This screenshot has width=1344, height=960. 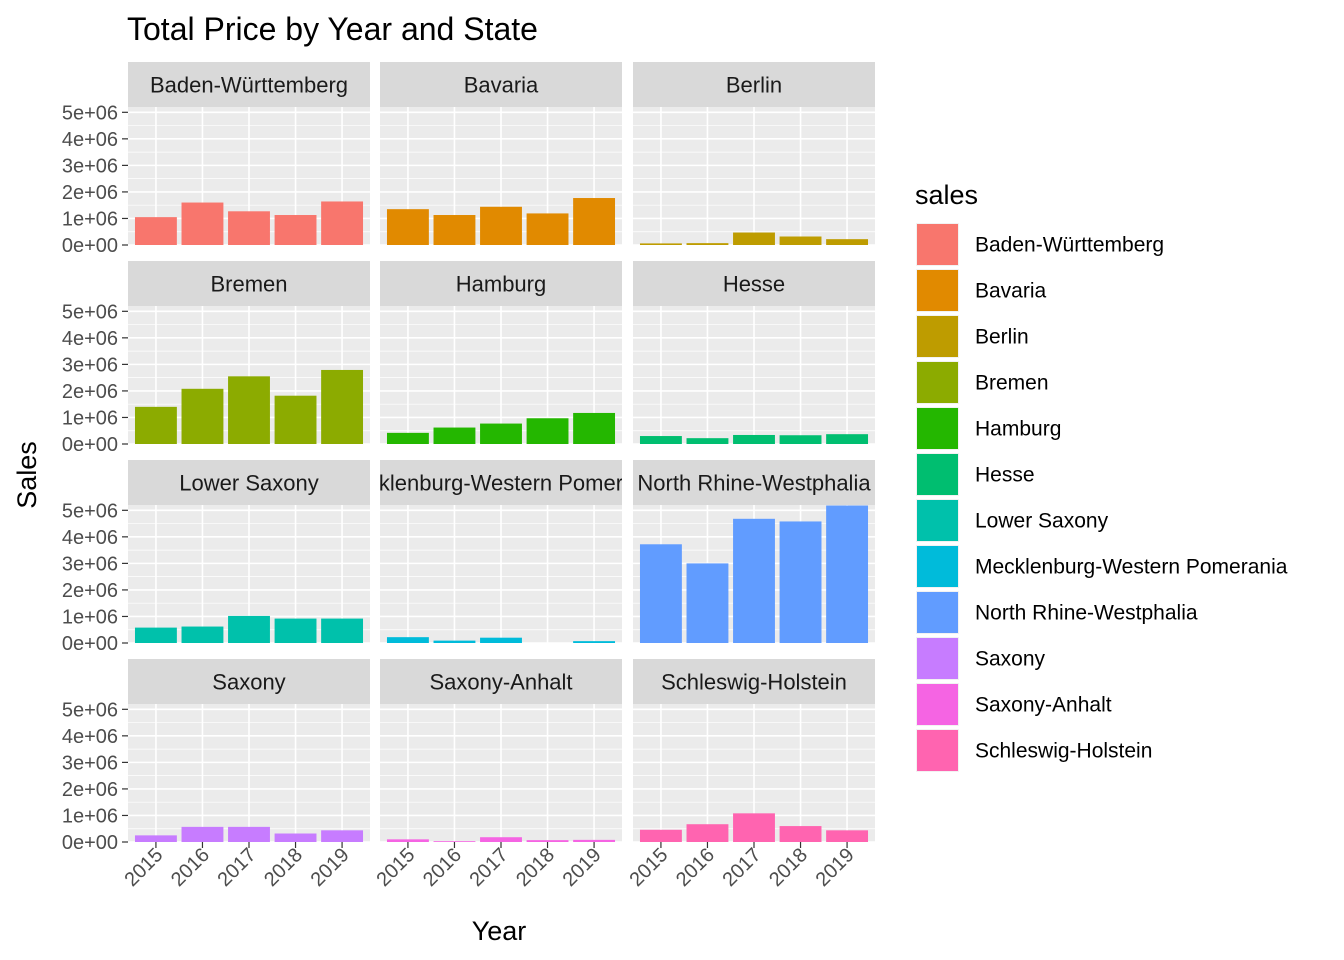 What do you see at coordinates (981, 658) in the screenshot?
I see `legend-item-saxony: Saxony` at bounding box center [981, 658].